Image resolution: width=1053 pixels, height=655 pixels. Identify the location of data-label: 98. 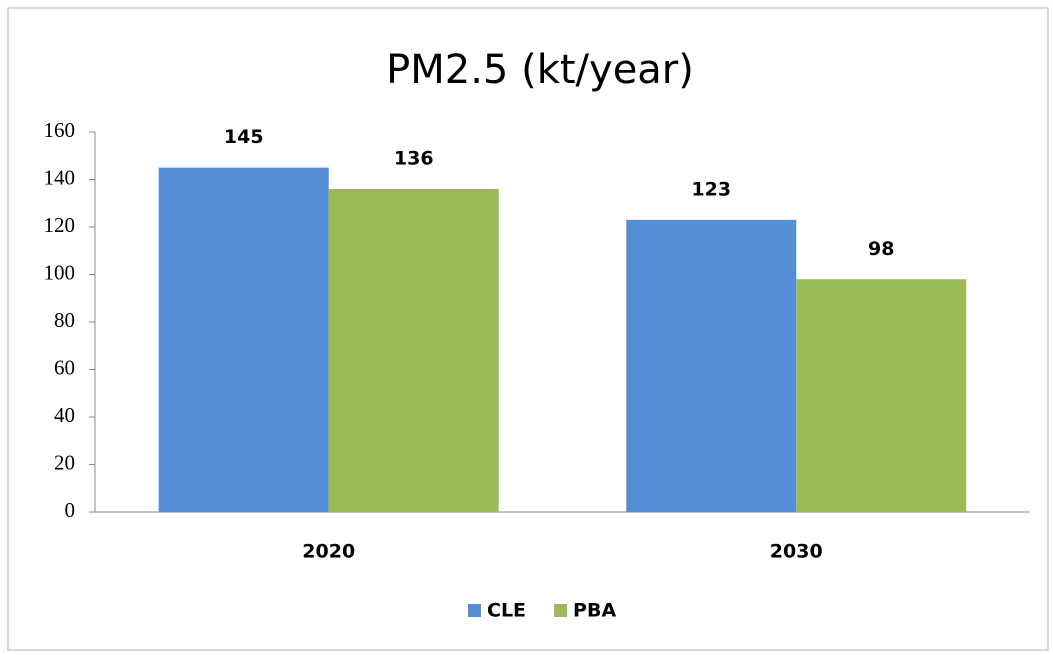
(881, 249).